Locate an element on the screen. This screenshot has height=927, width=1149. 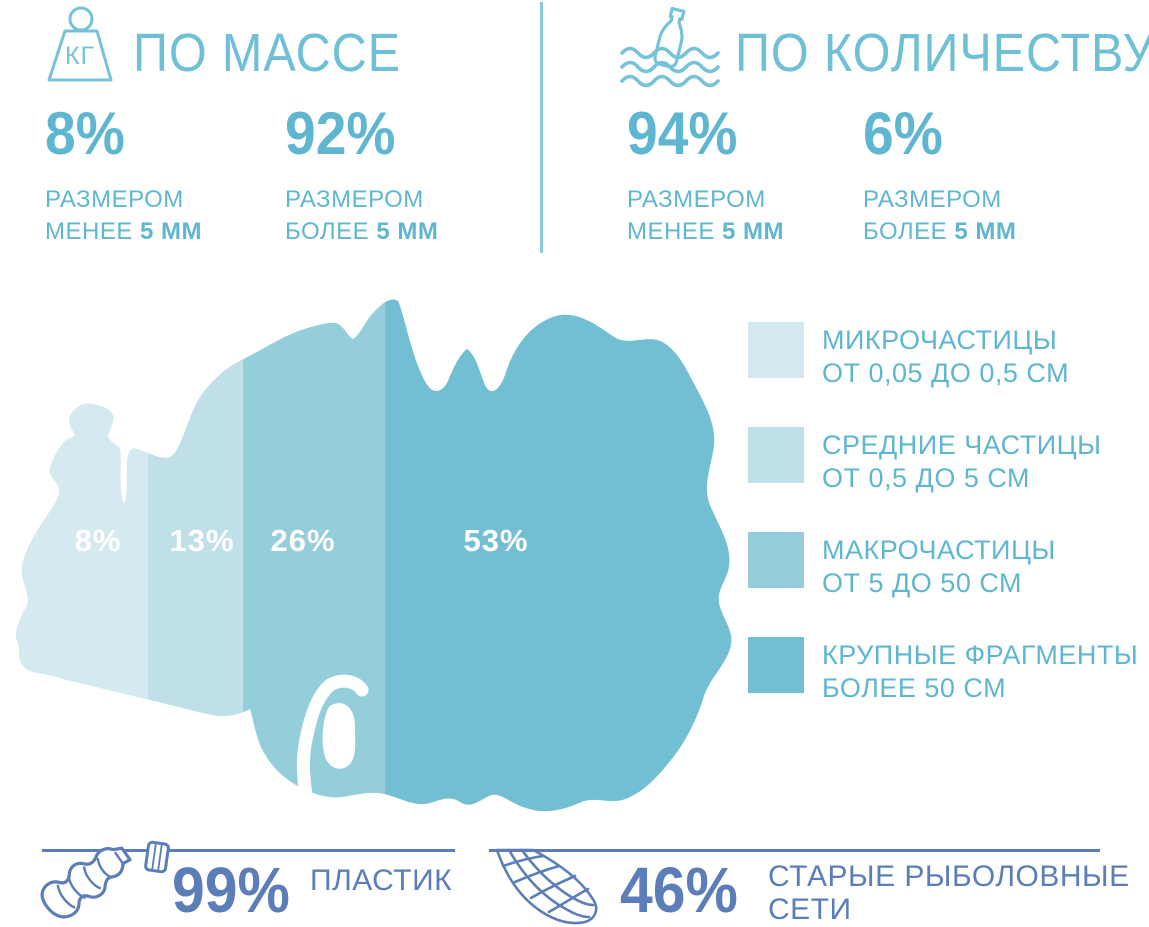
map-segment-label: 8% is located at coordinates (98, 540).